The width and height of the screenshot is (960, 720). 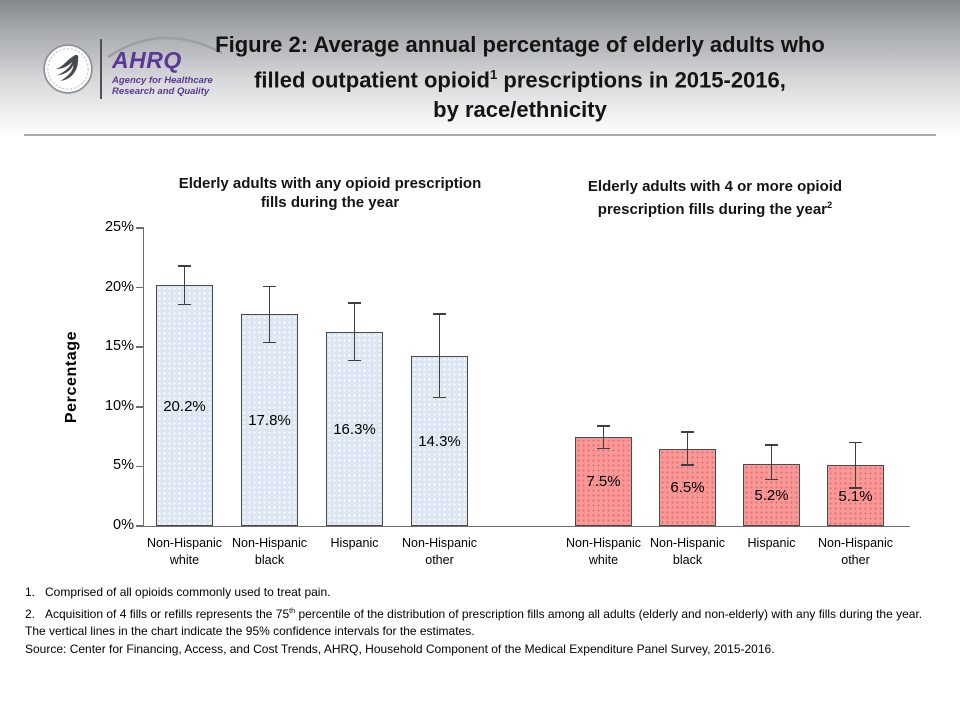 I want to click on ahrq-swoosh-icon, so click(x=165, y=47).